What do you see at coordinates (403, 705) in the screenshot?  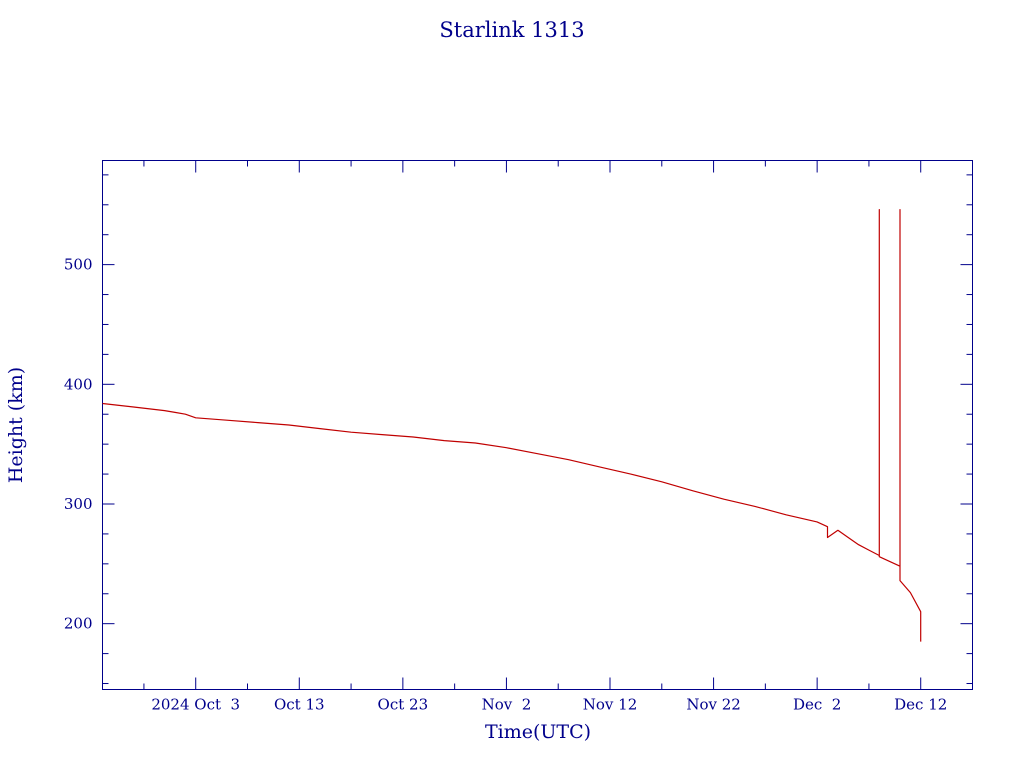 I see `x-tick-label: Oct 23` at bounding box center [403, 705].